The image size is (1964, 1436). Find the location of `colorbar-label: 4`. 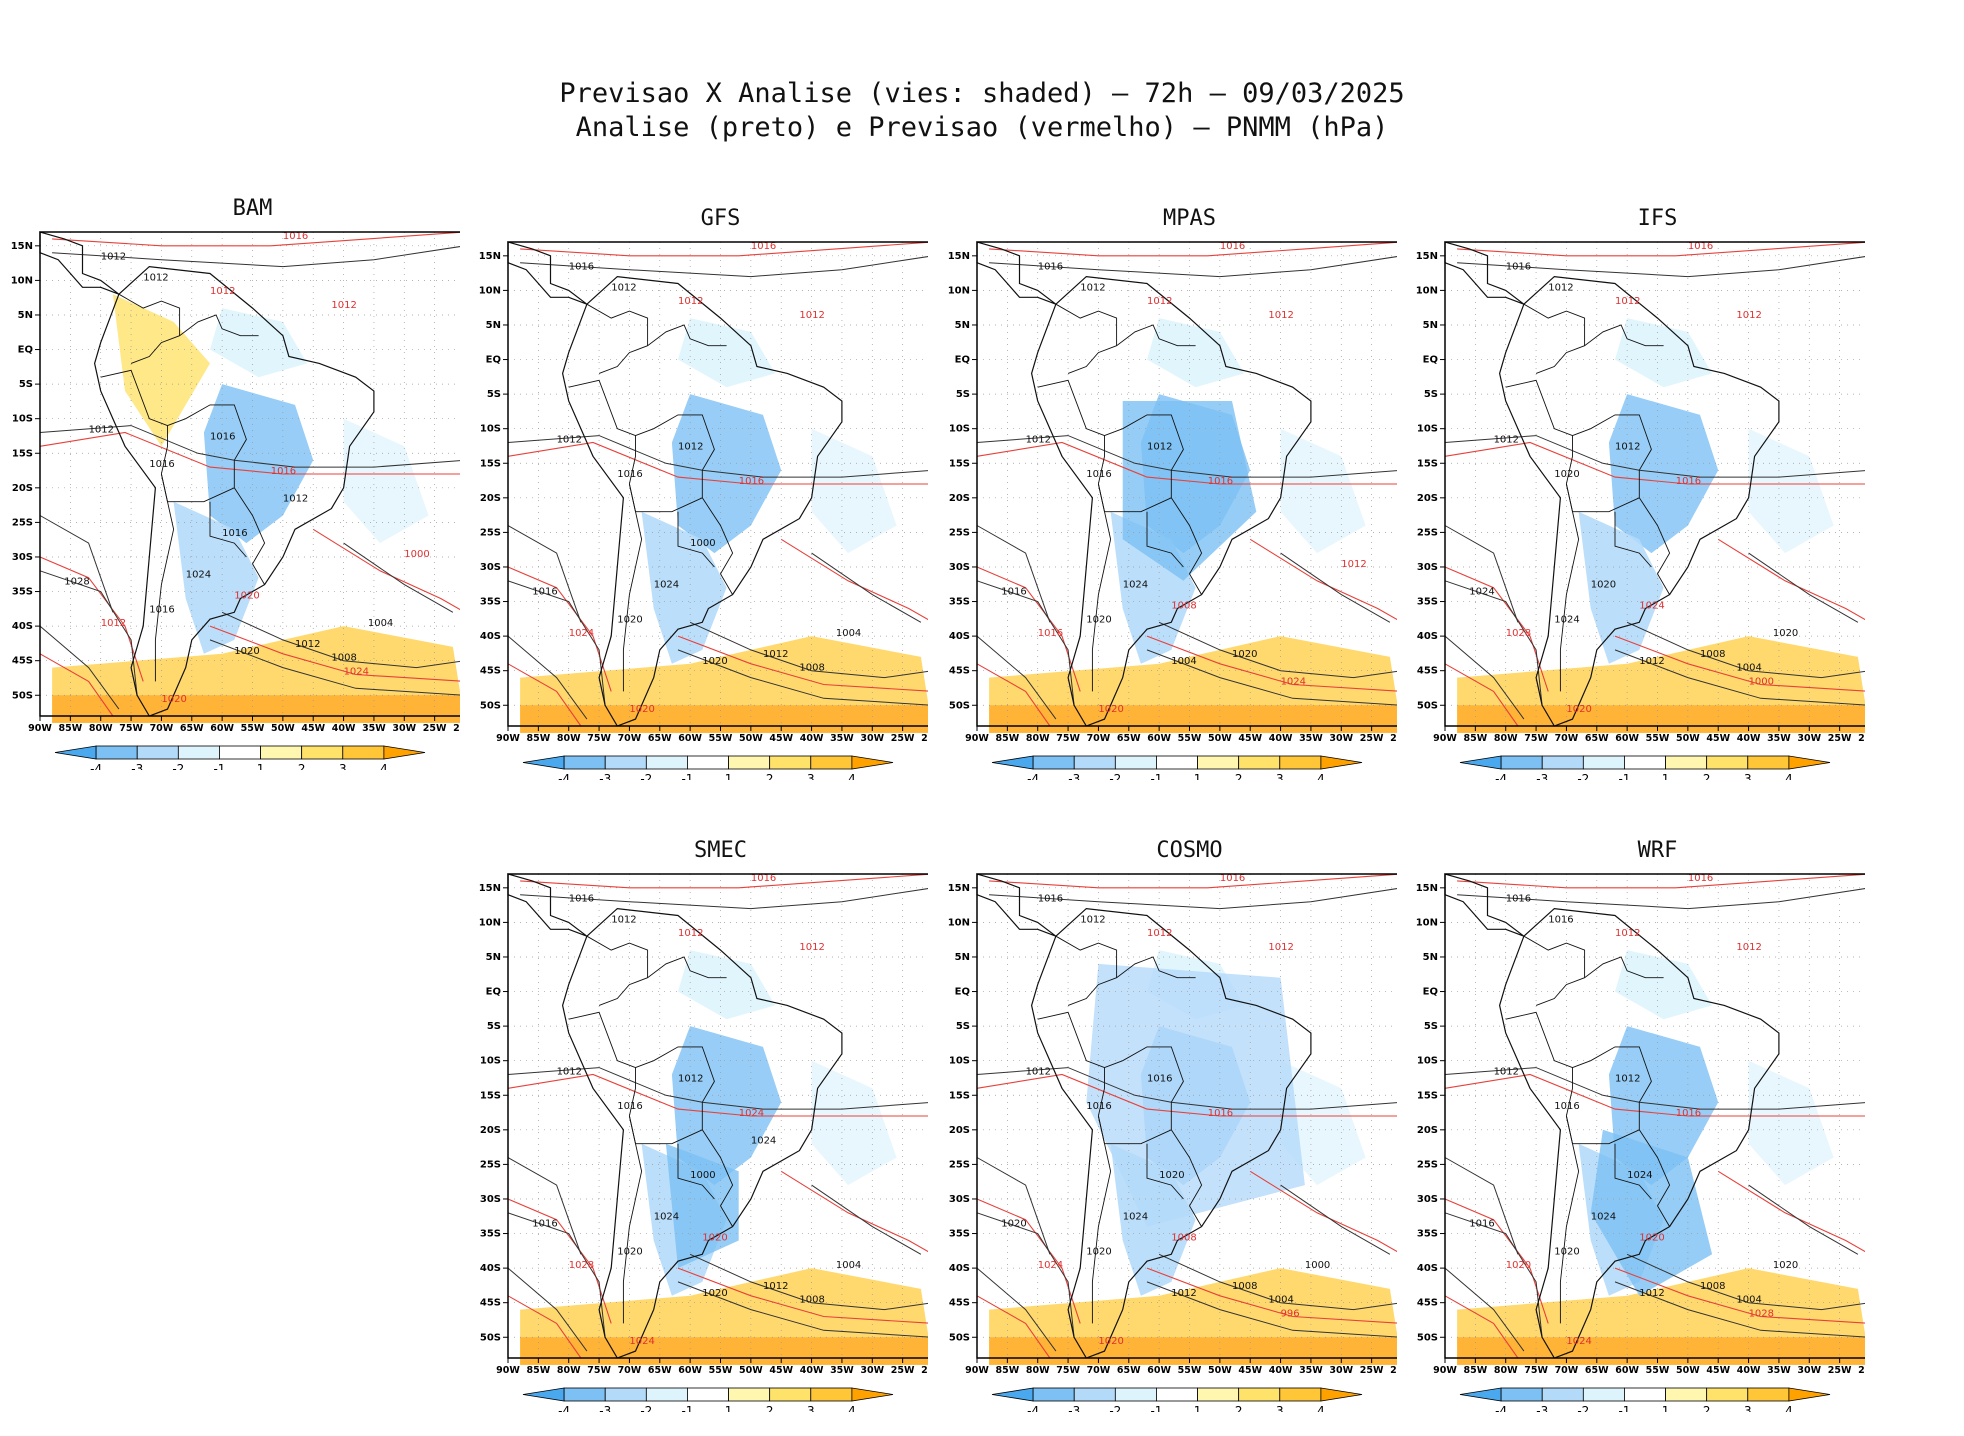

colorbar-label: 4 is located at coordinates (852, 1408).